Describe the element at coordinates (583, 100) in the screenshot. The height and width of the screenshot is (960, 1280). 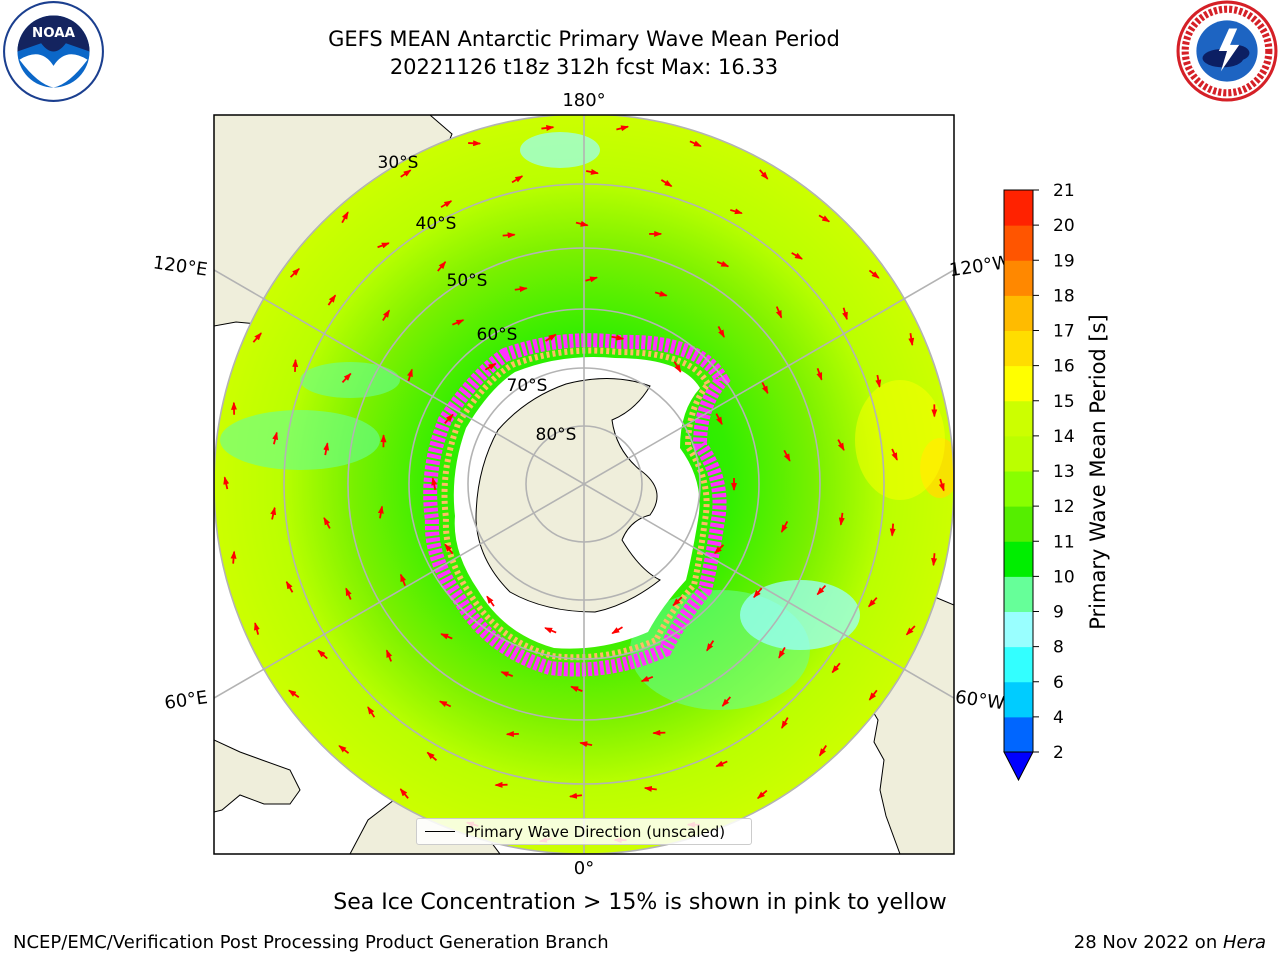
I see `longitude-label: 180°` at that location.